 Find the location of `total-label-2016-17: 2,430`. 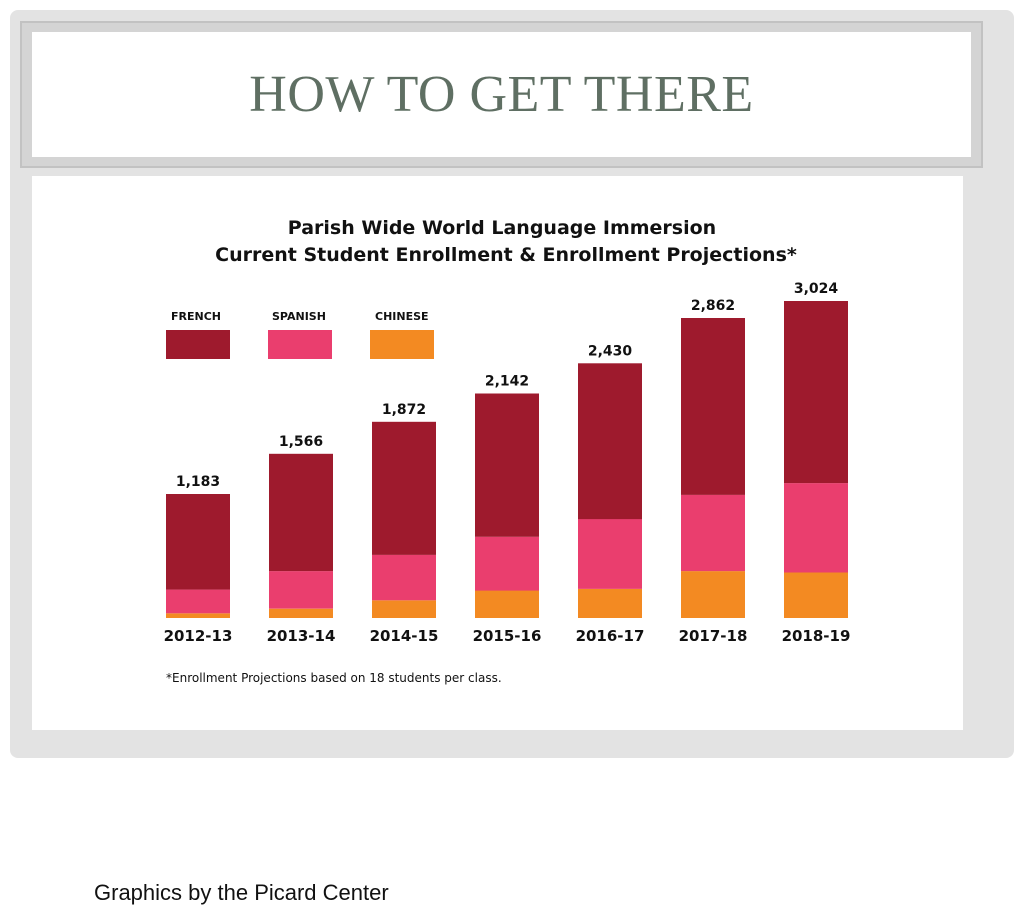

total-label-2016-17: 2,430 is located at coordinates (610, 351).